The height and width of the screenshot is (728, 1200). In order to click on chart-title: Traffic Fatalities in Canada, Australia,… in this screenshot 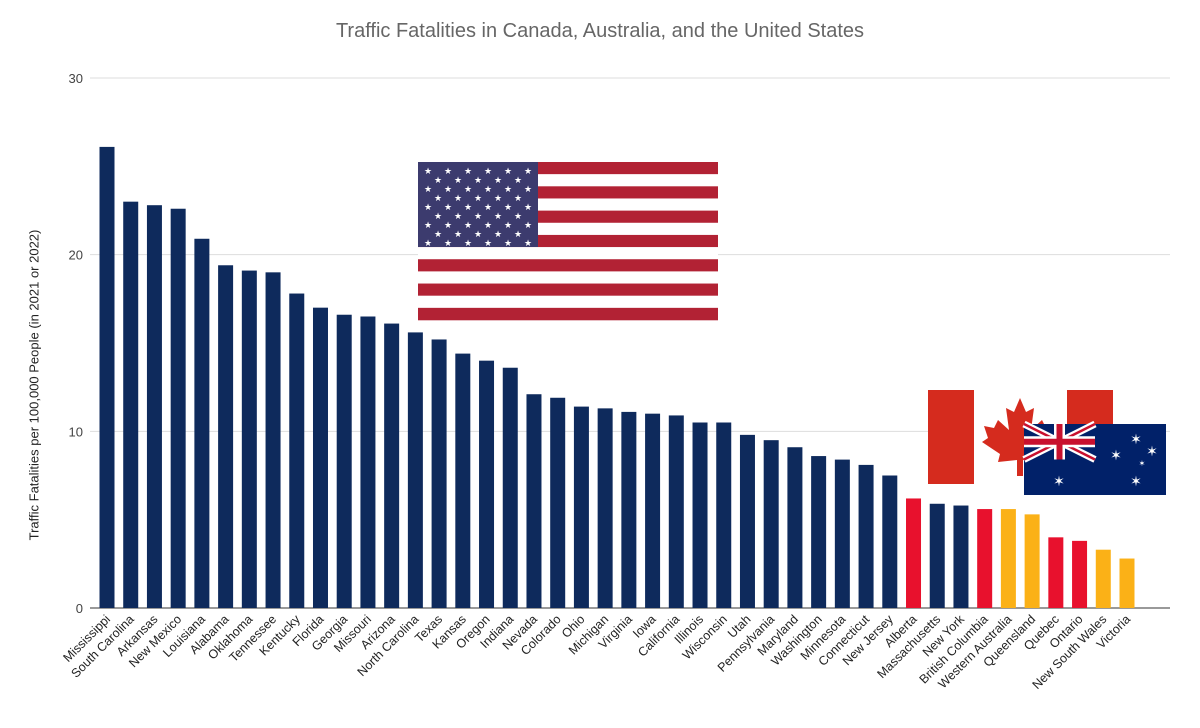, I will do `click(600, 31)`.